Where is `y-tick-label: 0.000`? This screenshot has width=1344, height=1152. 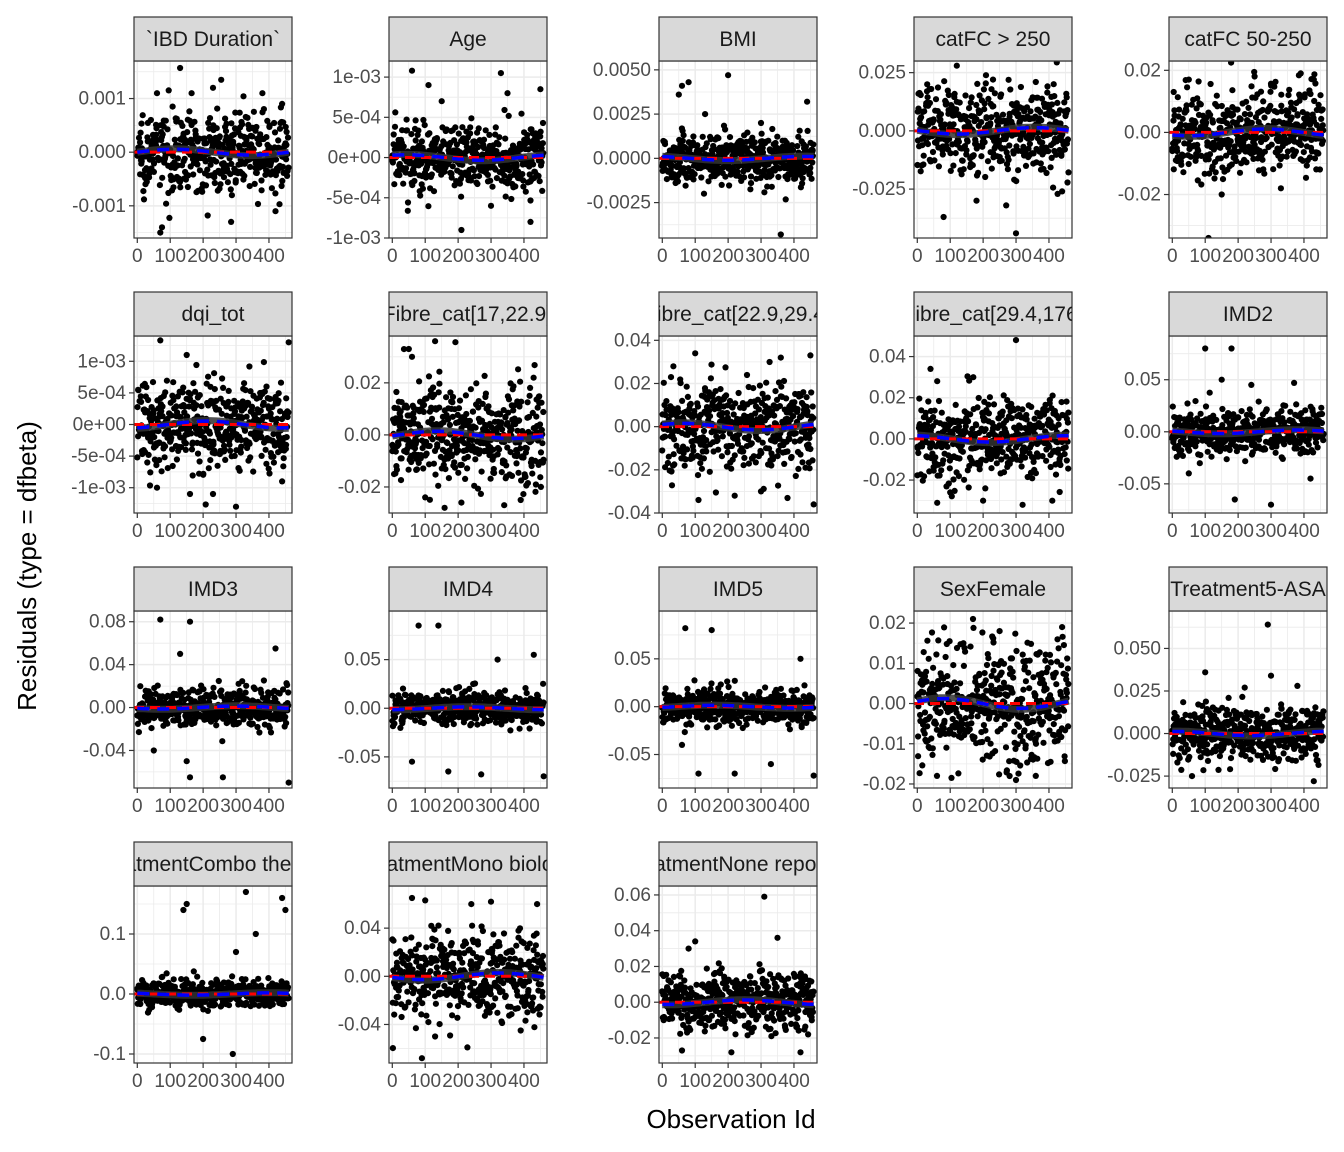
y-tick-label: 0.000 is located at coordinates (102, 152).